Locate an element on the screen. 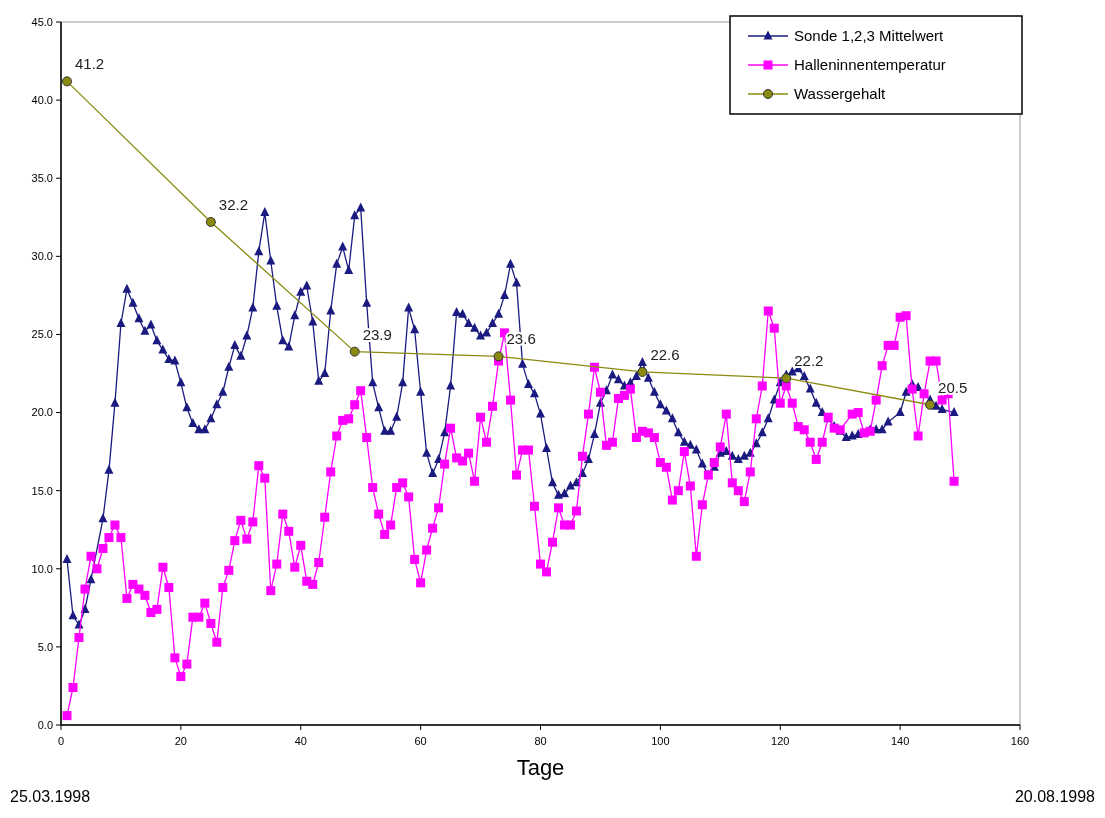 The image size is (1105, 818). x-tick-label: 100 is located at coordinates (660, 741).